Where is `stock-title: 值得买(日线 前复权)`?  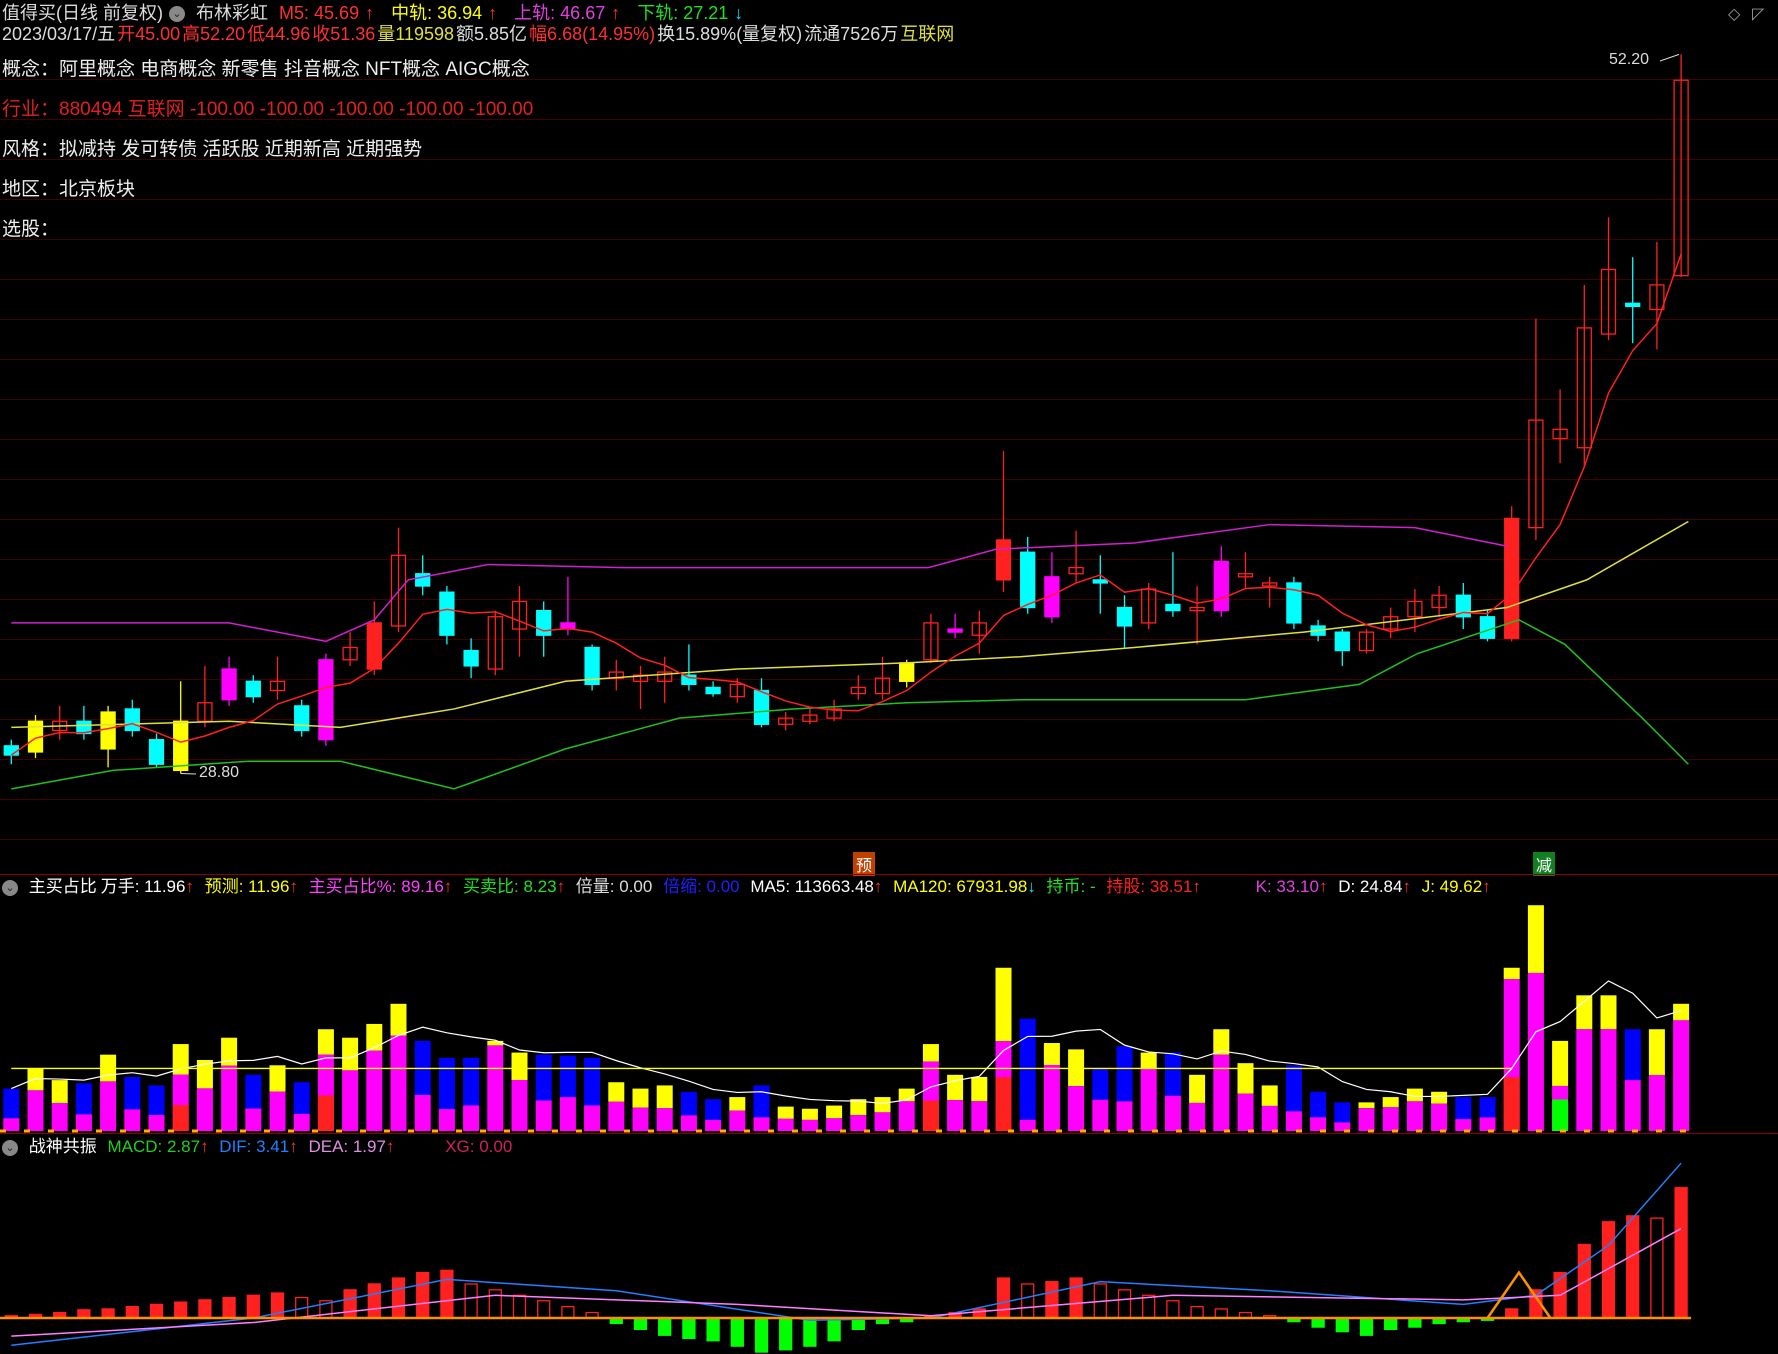 stock-title: 值得买(日线 前复权) is located at coordinates (82, 13).